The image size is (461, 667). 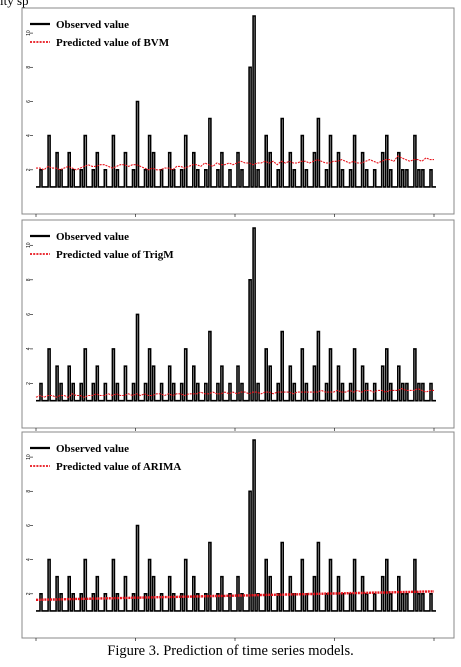 What do you see at coordinates (234, 392) in the screenshot?
I see `series-predicted-trigm` at bounding box center [234, 392].